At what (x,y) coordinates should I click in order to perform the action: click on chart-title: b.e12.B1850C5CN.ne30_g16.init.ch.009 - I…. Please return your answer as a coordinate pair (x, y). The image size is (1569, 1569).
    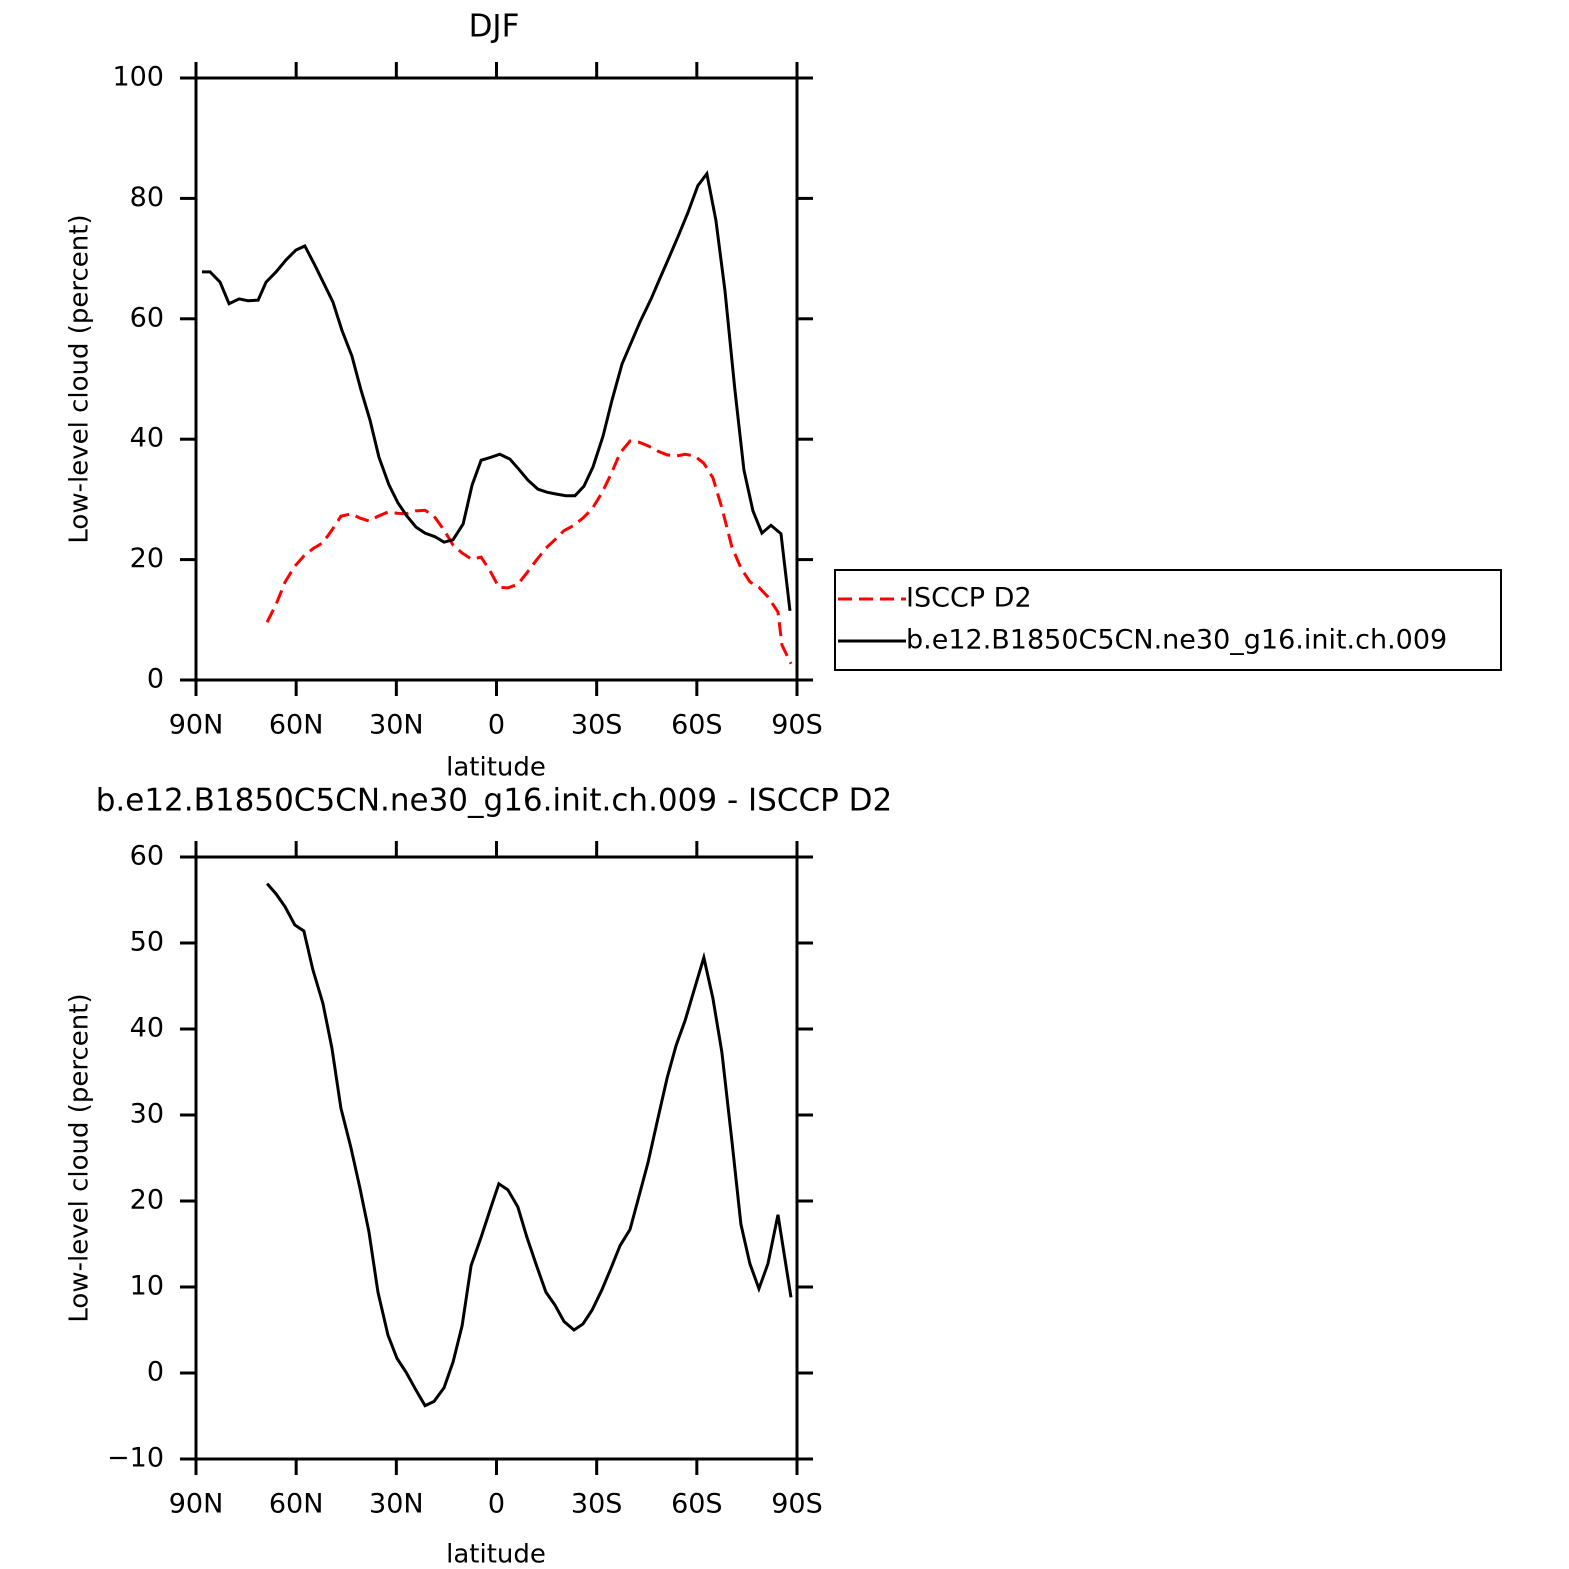
    Looking at the image, I should click on (494, 801).